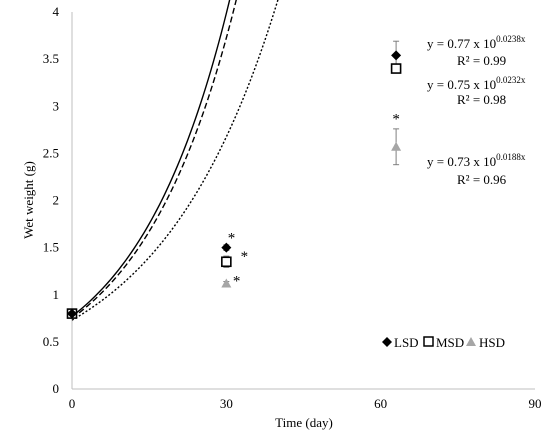 This screenshot has width=550, height=435. I want to click on legend-lsd-marker, so click(387, 342).